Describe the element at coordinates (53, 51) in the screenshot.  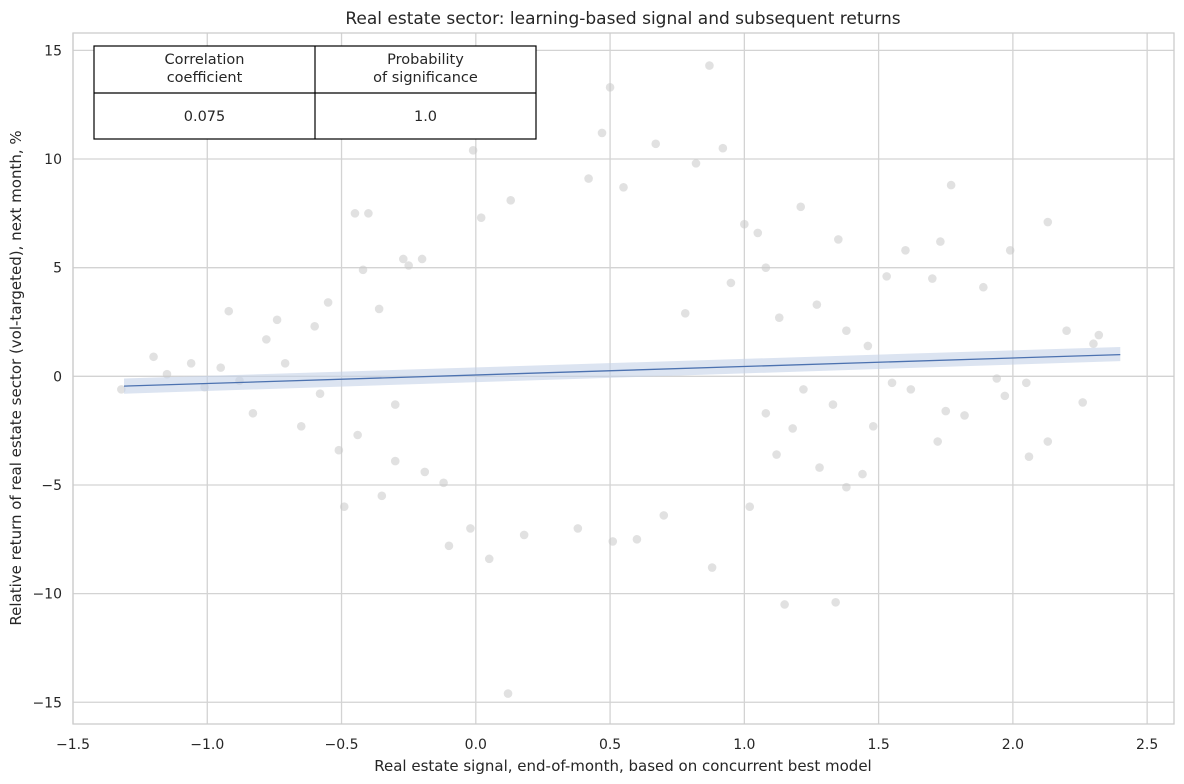
I see `y-tick-label: 15` at that location.